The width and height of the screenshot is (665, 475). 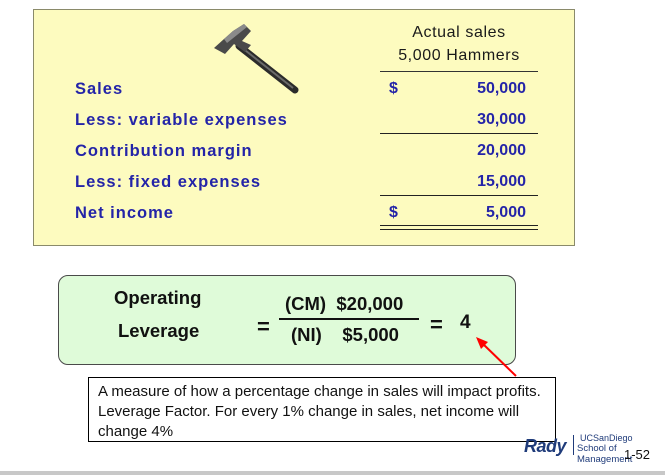 What do you see at coordinates (459, 195) in the screenshot?
I see `fixed-expenses-rule` at bounding box center [459, 195].